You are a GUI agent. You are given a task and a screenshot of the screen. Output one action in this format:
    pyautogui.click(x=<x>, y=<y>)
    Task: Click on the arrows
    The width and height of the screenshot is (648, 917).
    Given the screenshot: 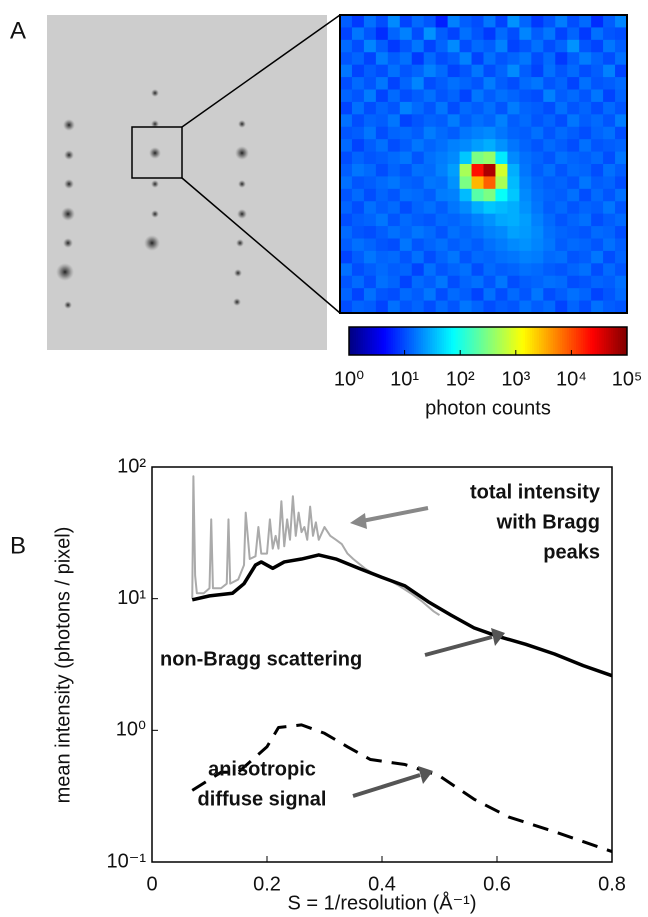 What is the action you would take?
    pyautogui.click(x=427, y=652)
    